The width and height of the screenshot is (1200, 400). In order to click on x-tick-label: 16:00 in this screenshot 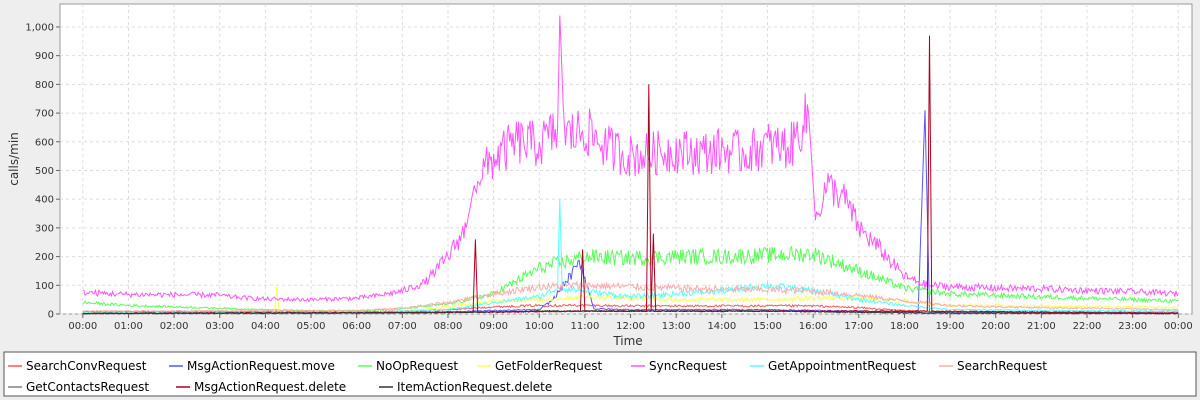, I will do `click(813, 326)`.